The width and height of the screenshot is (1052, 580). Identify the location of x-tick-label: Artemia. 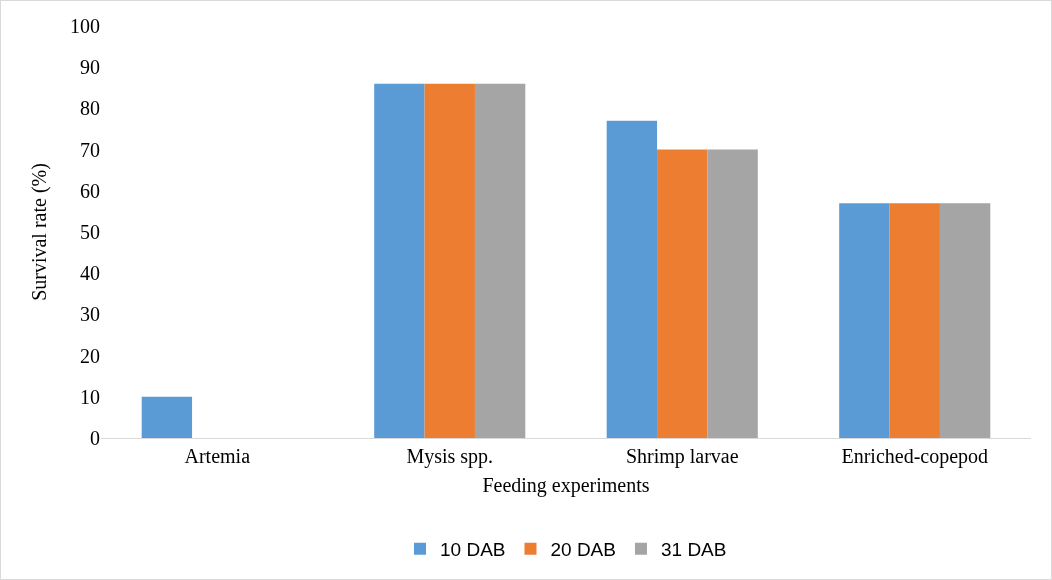
(217, 456).